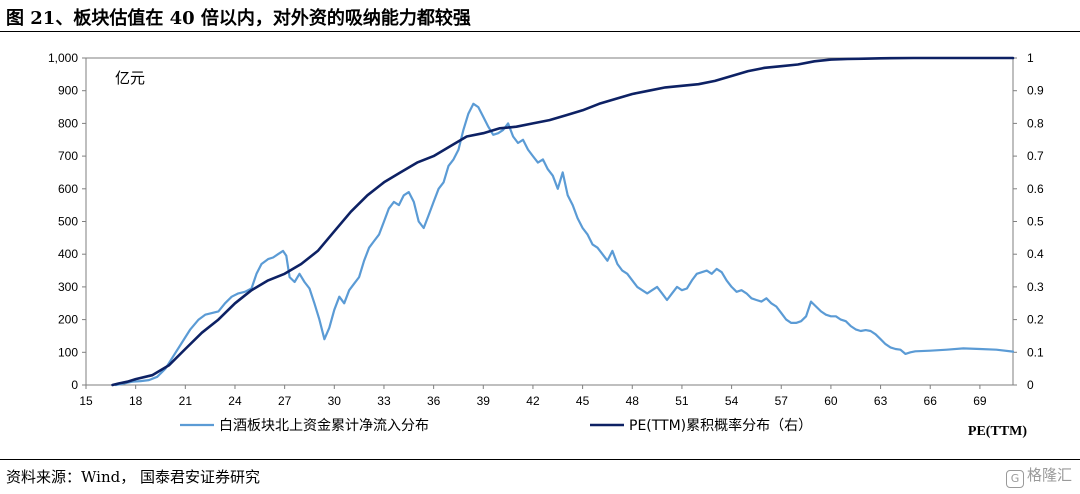  Describe the element at coordinates (136, 401) in the screenshot. I see `x-axis-tick-label: 18` at that location.